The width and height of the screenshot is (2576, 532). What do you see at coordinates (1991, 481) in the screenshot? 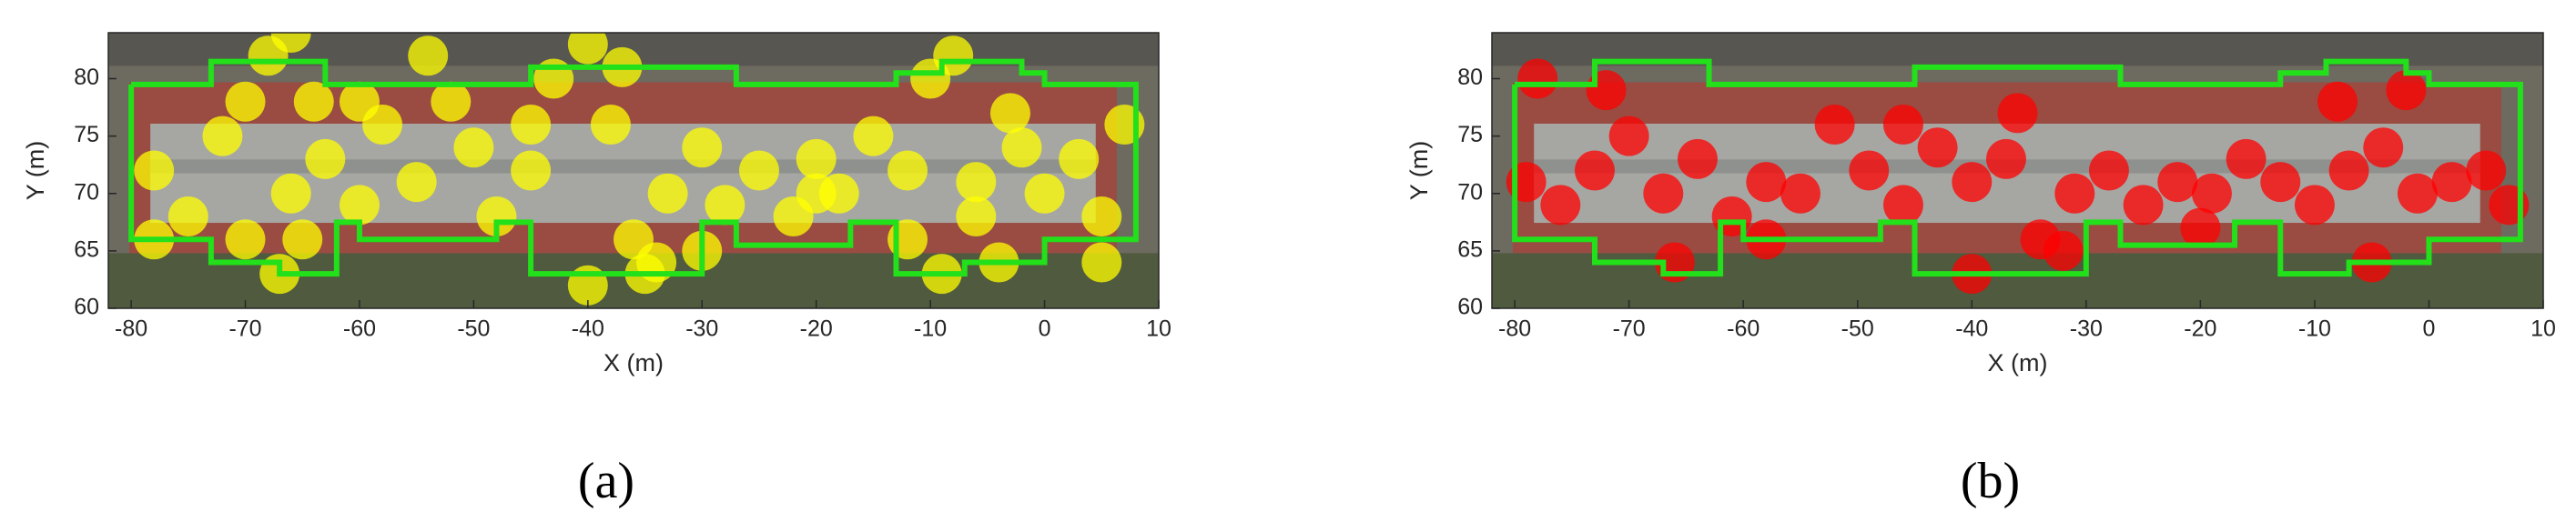
I see `panel-label: (b)` at bounding box center [1991, 481].